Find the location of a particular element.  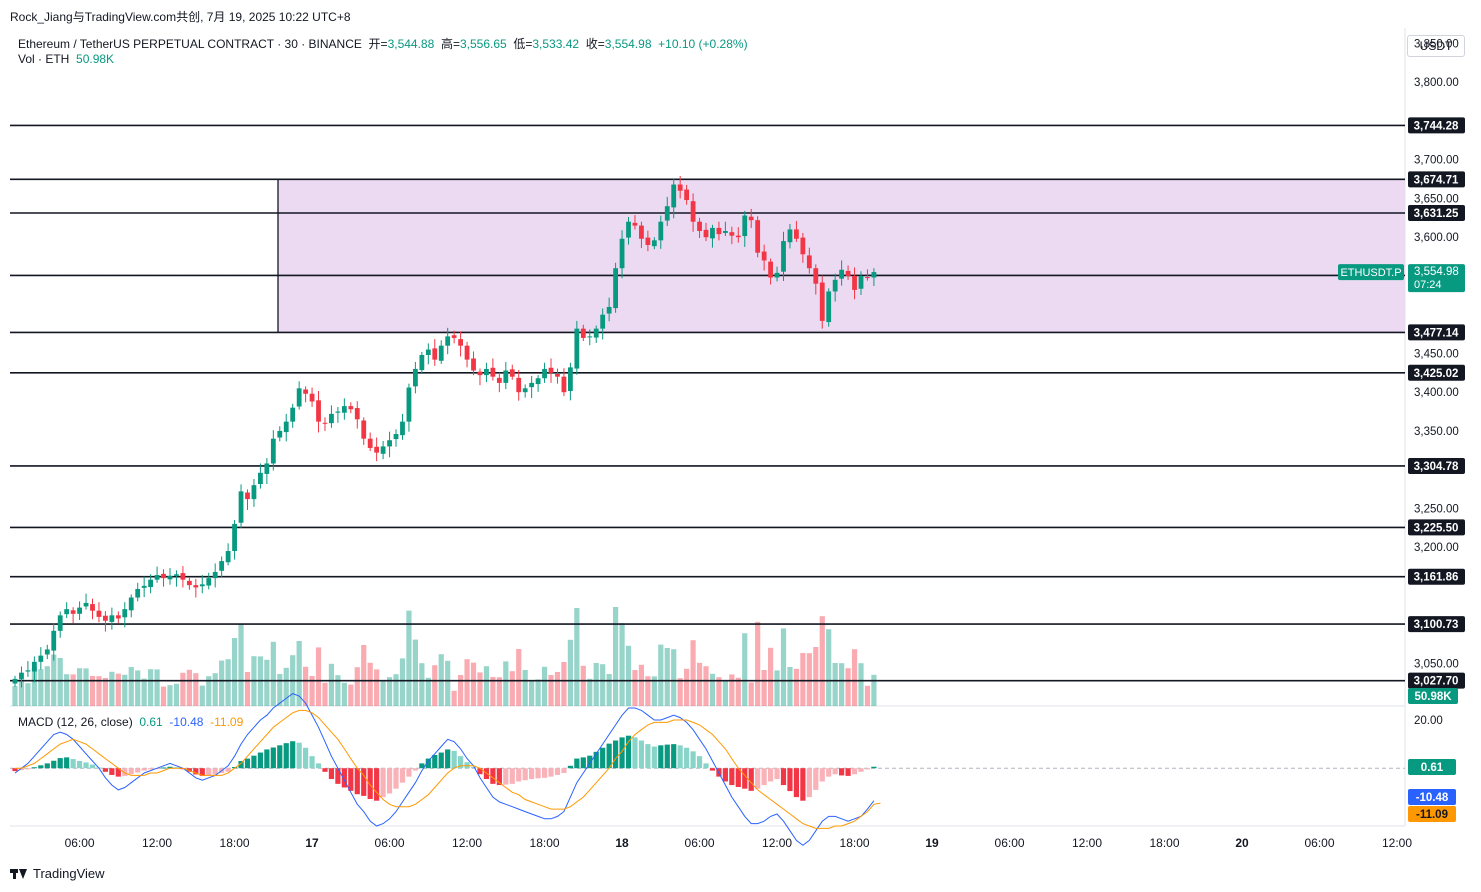

macd-tick-label: 20.00 is located at coordinates (1428, 721).